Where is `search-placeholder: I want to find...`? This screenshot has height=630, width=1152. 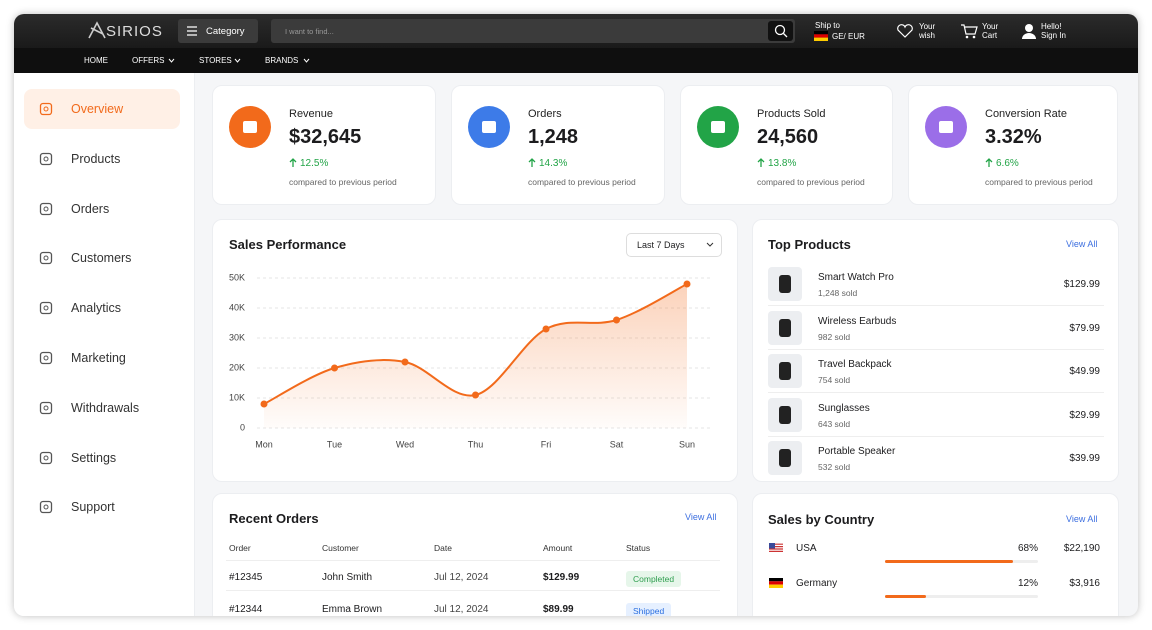 search-placeholder: I want to find... is located at coordinates (309, 31).